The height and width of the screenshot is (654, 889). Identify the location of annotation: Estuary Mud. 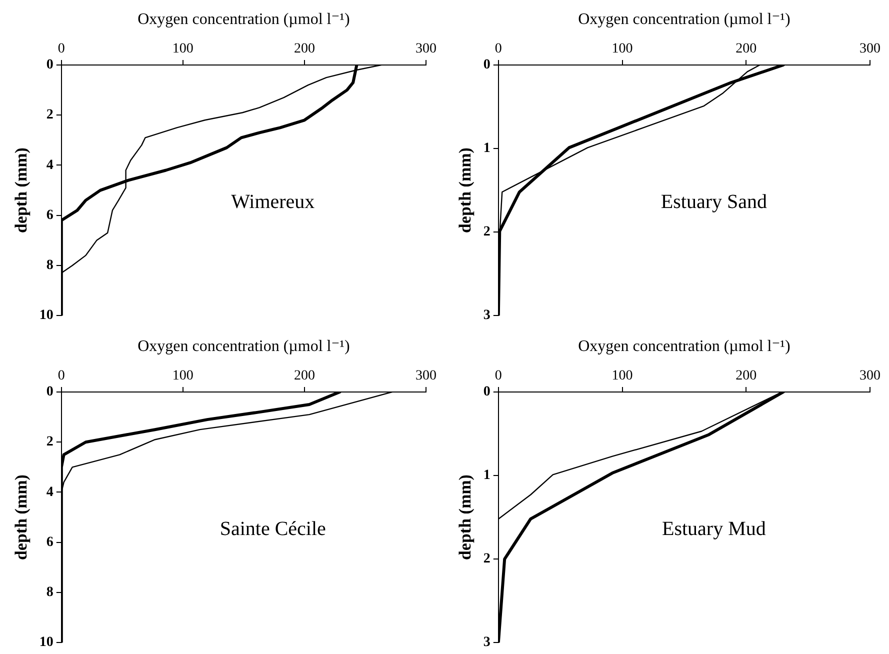
(714, 529).